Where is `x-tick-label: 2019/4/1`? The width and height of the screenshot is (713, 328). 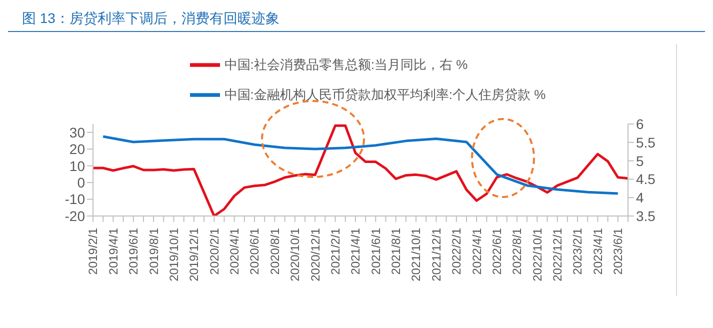
x-tick-label: 2019/4/1 is located at coordinates (113, 251).